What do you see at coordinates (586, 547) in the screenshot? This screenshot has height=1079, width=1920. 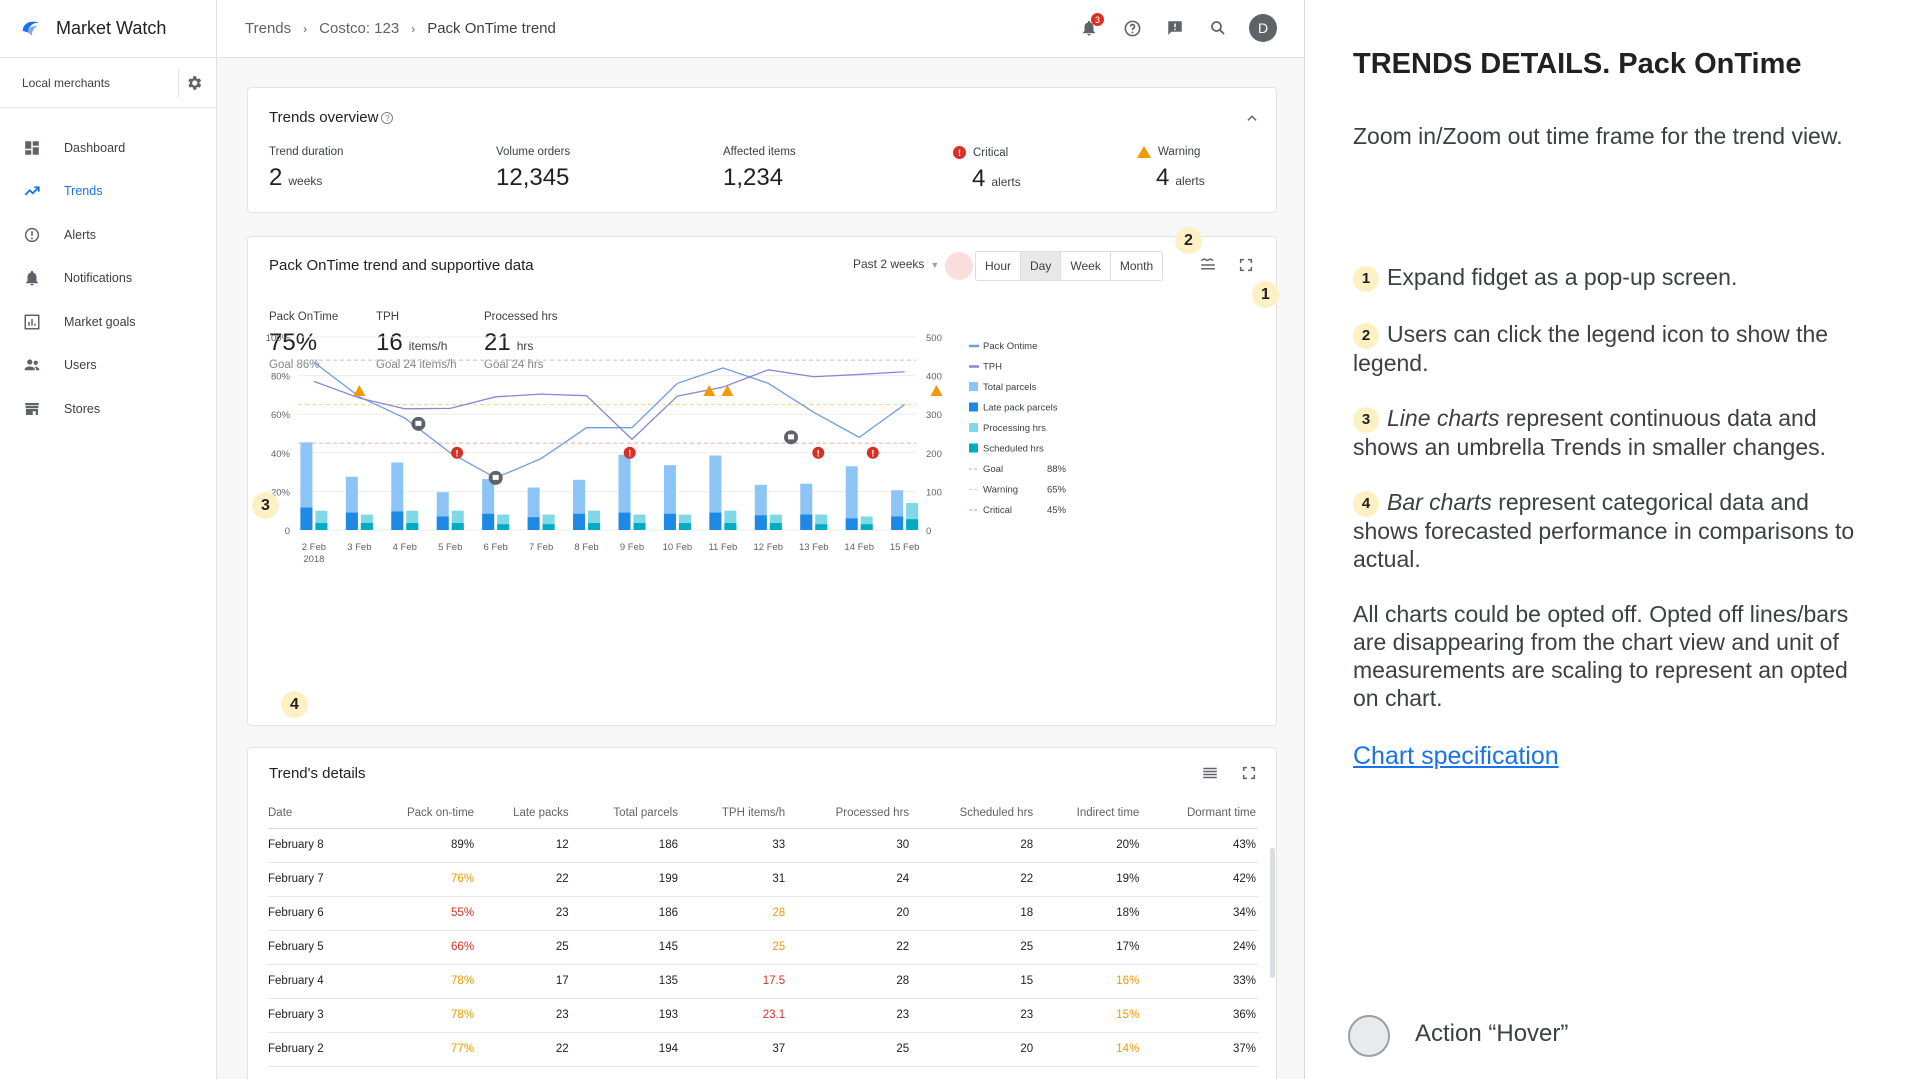 I see `x-tick-label: 8 Feb` at bounding box center [586, 547].